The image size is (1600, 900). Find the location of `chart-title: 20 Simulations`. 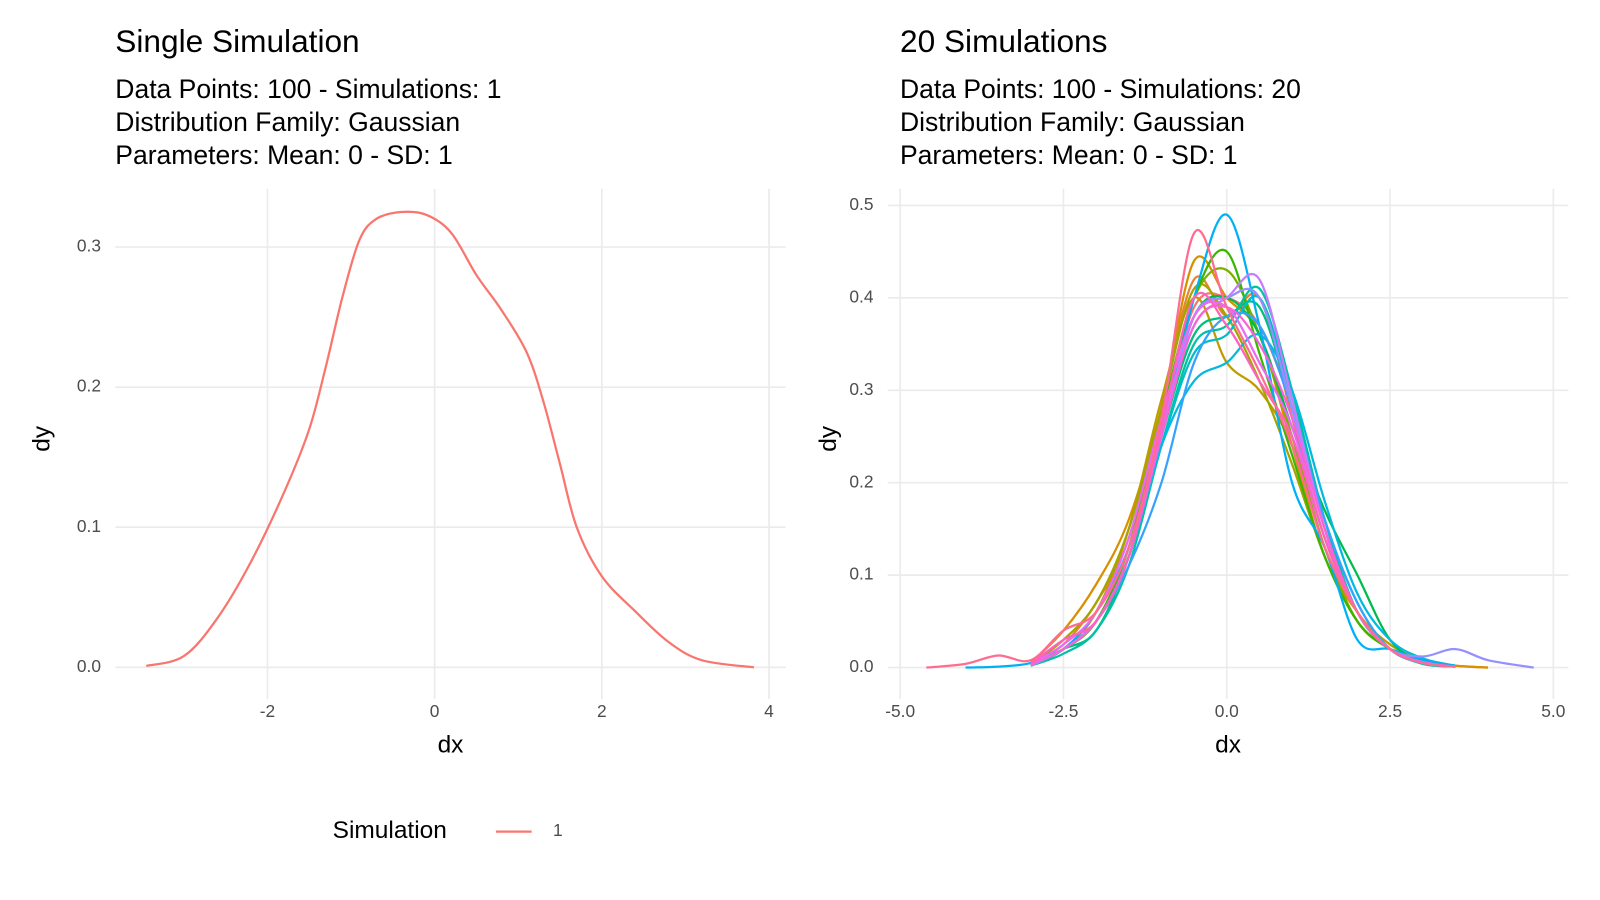

chart-title: 20 Simulations is located at coordinates (1003, 41).